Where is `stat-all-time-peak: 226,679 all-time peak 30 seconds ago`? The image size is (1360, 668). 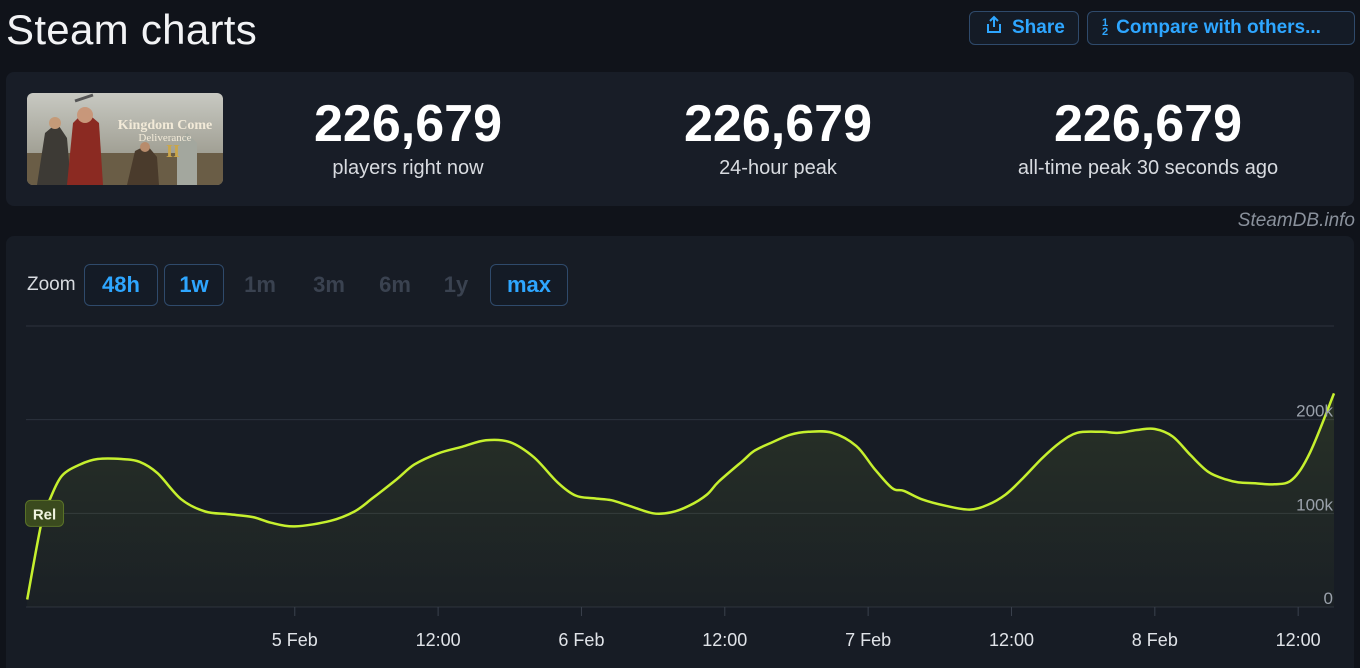 stat-all-time-peak: 226,679 all-time peak 30 seconds ago is located at coordinates (1148, 136).